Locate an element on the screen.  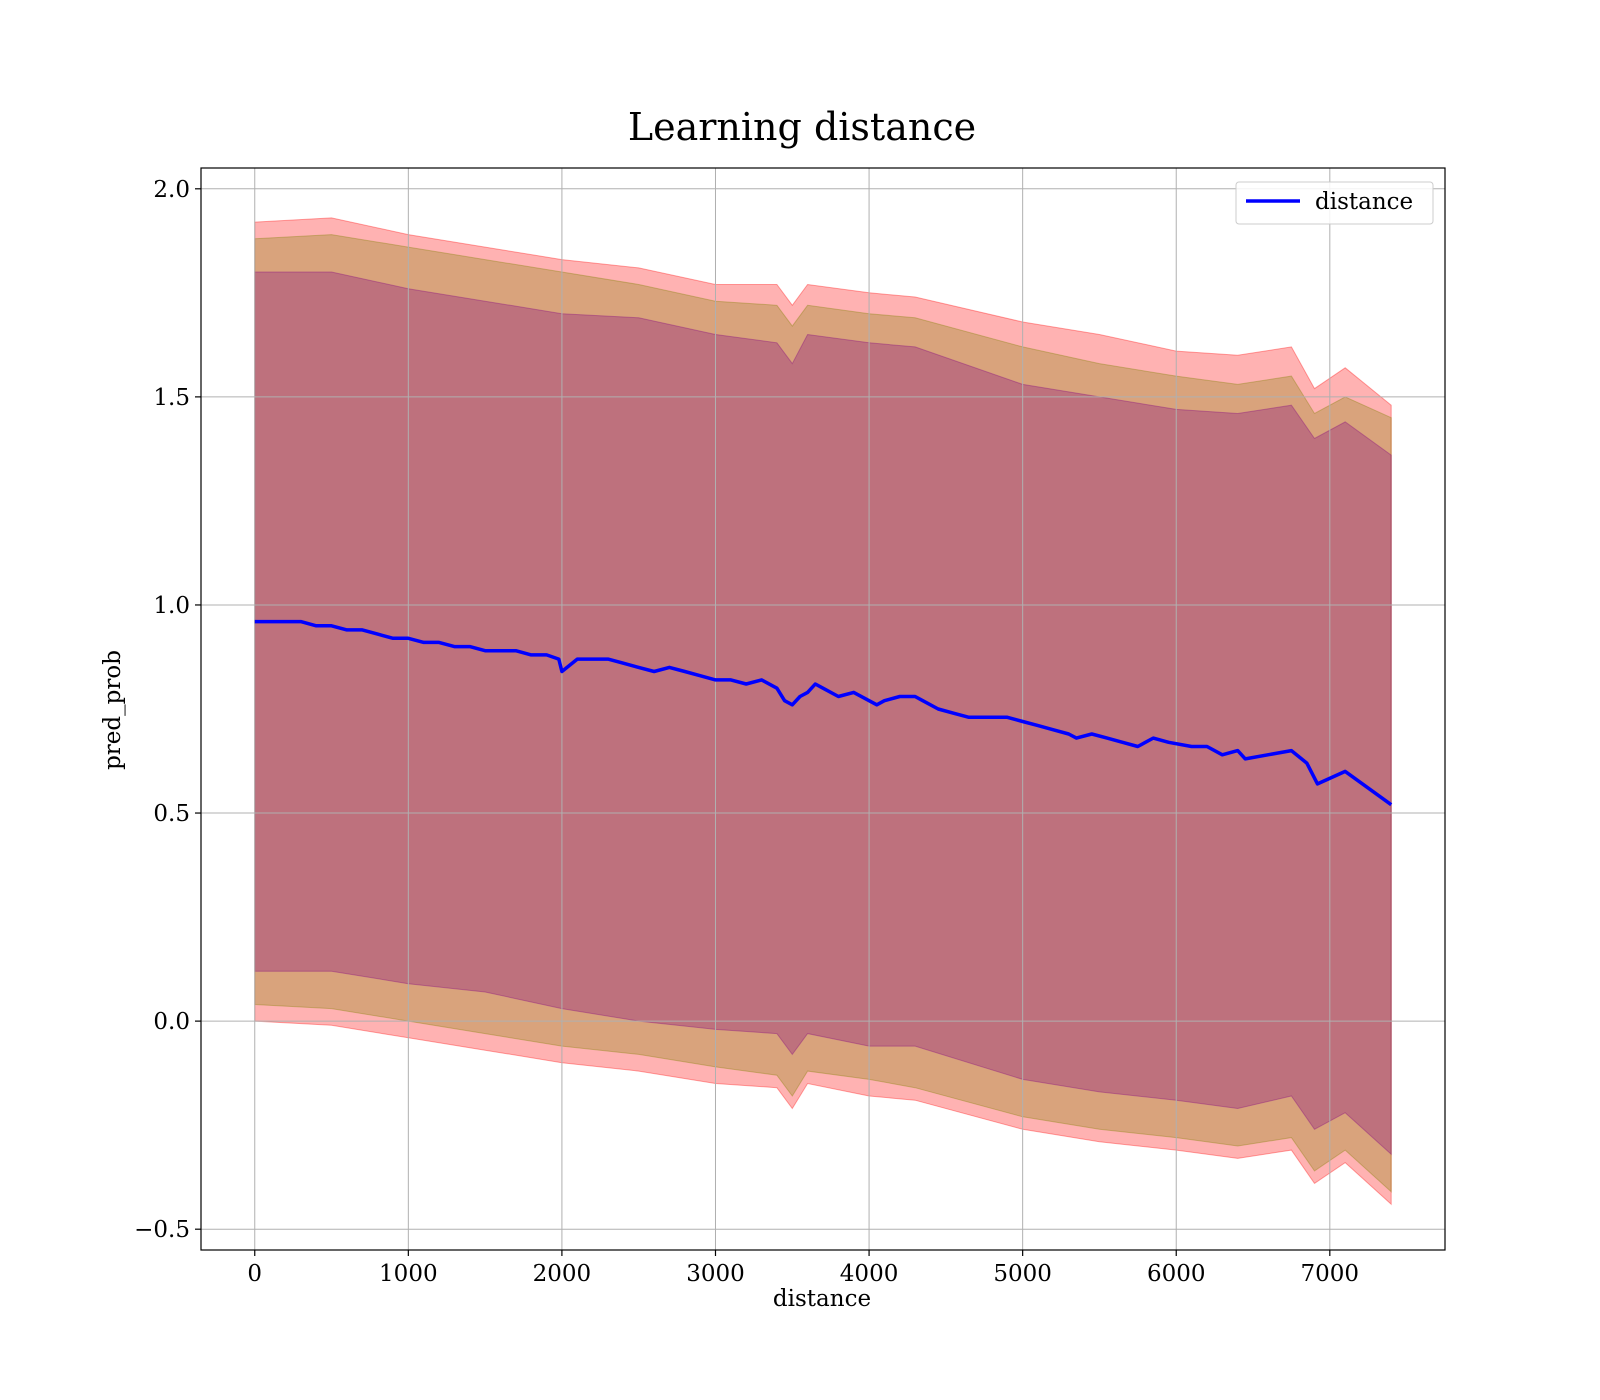
y-tick-label-0: −0.5 is located at coordinates (162, 1230).